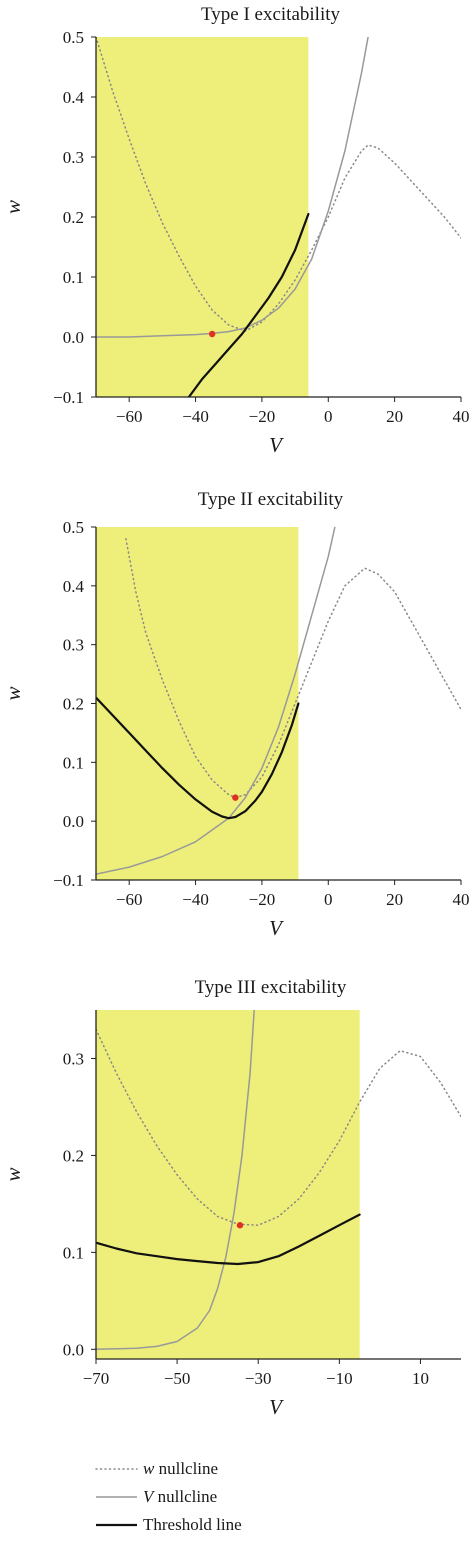  Describe the element at coordinates (96, 1378) in the screenshot. I see `x-tick-label: −70` at that location.